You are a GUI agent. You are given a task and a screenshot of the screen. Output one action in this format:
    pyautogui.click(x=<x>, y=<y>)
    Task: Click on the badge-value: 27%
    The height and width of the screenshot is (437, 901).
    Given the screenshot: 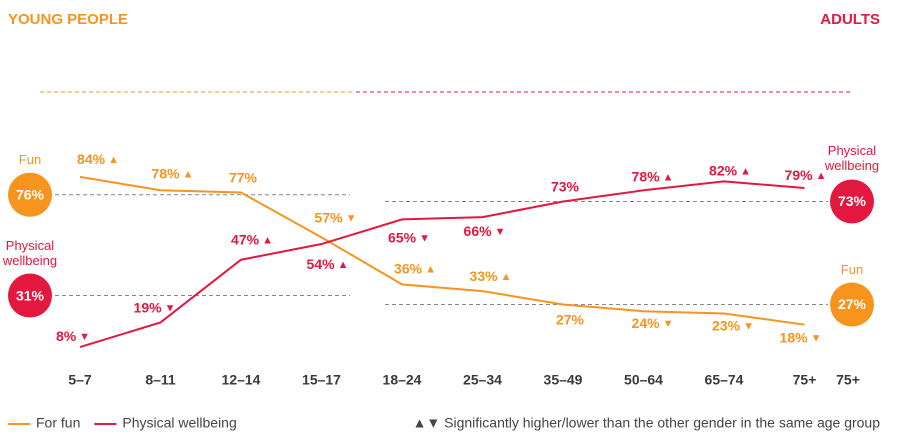 What is the action you would take?
    pyautogui.click(x=852, y=304)
    